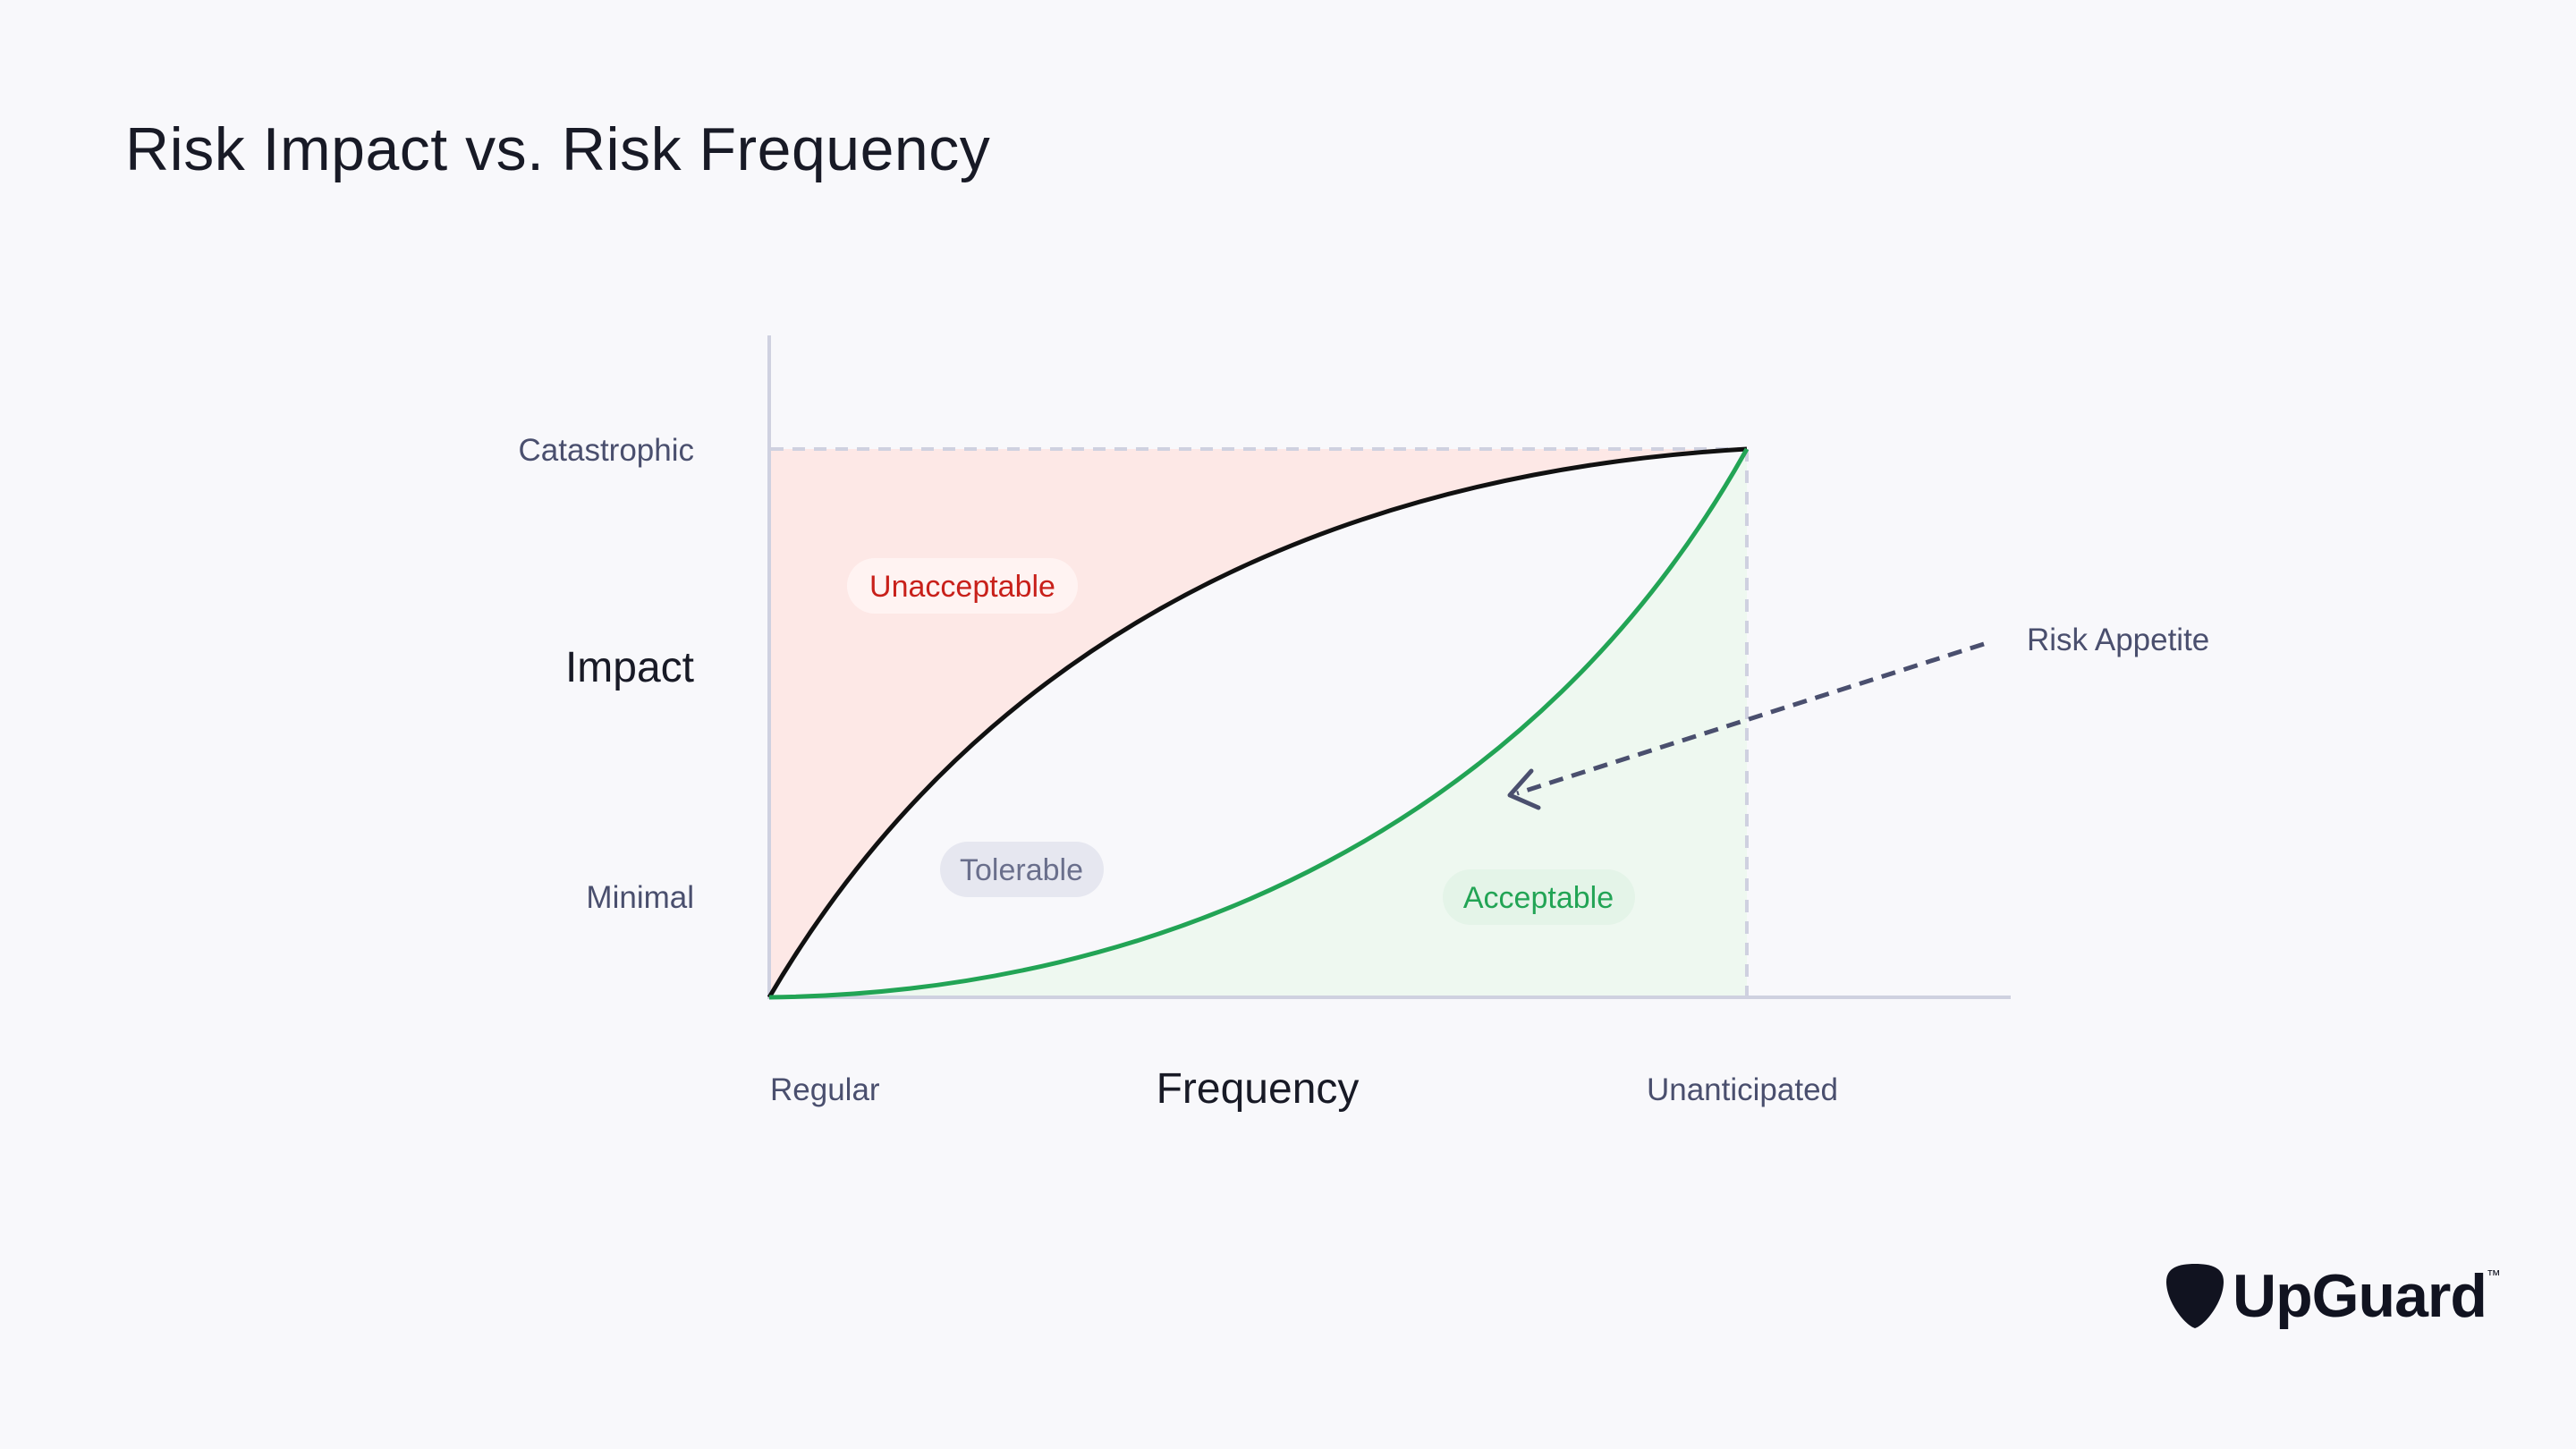  I want to click on acceptable-label: Acceptable, so click(1538, 898).